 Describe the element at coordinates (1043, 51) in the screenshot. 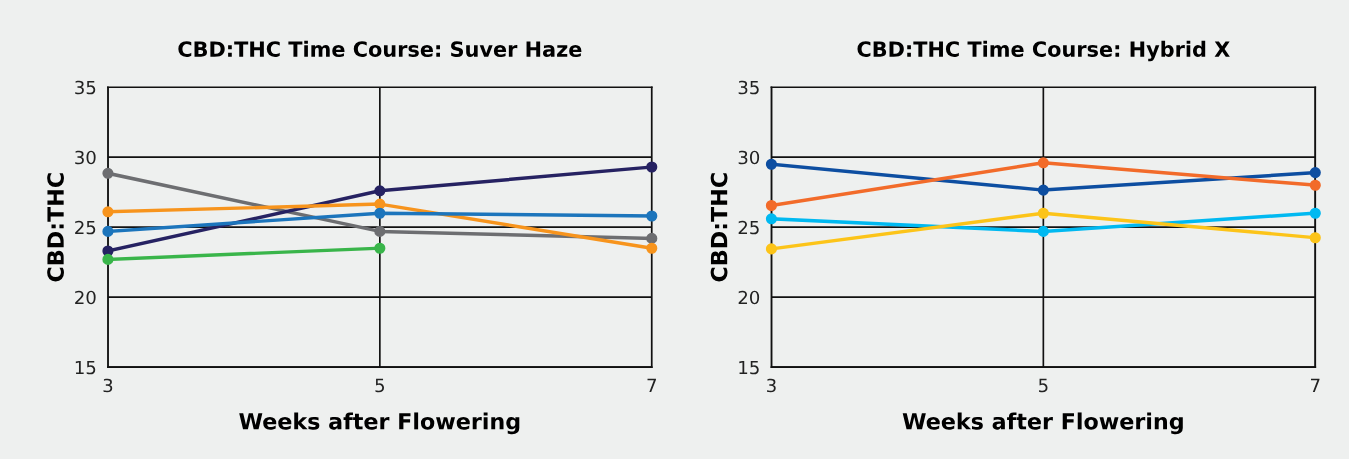

I see `chart-title: CBD:THC Time Course: Hybrid X` at that location.